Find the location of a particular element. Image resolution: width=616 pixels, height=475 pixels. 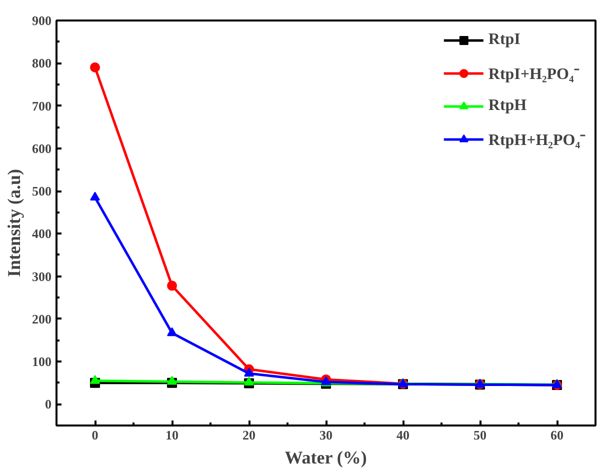

y-axis-title: Intensity (a.u) is located at coordinates (14, 223).